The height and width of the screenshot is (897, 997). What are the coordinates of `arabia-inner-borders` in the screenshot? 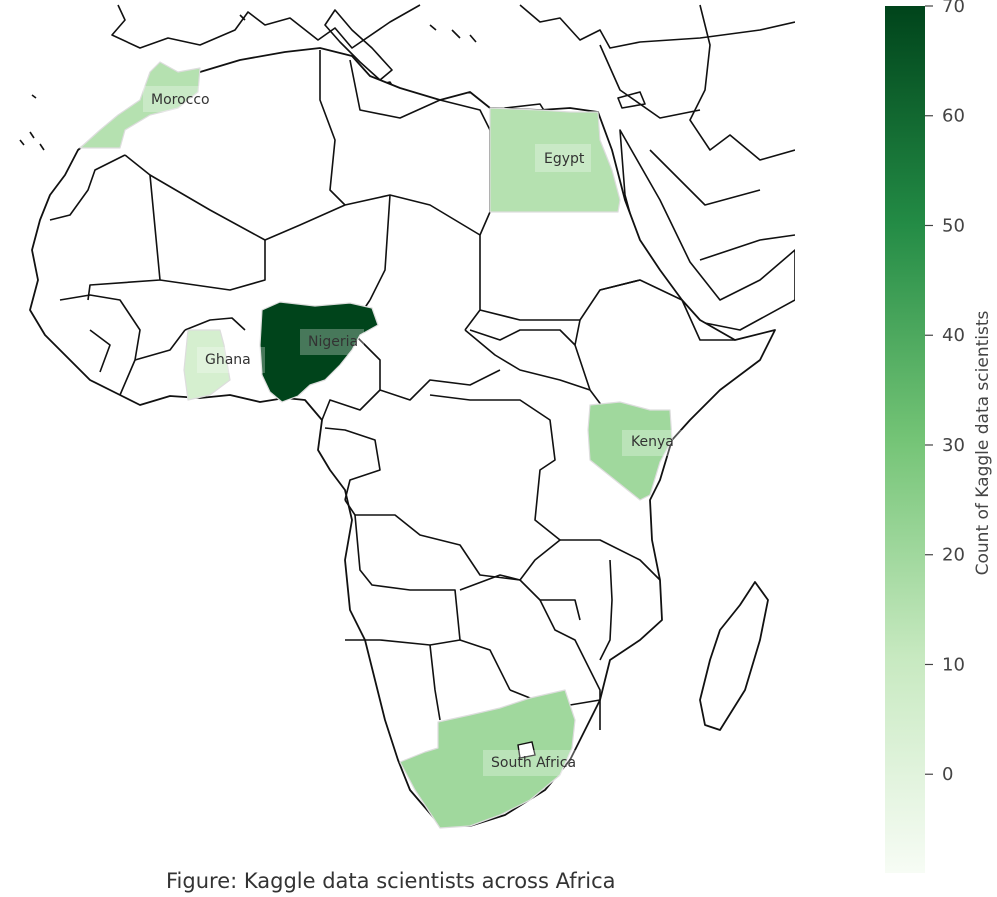 It's located at (722, 205).